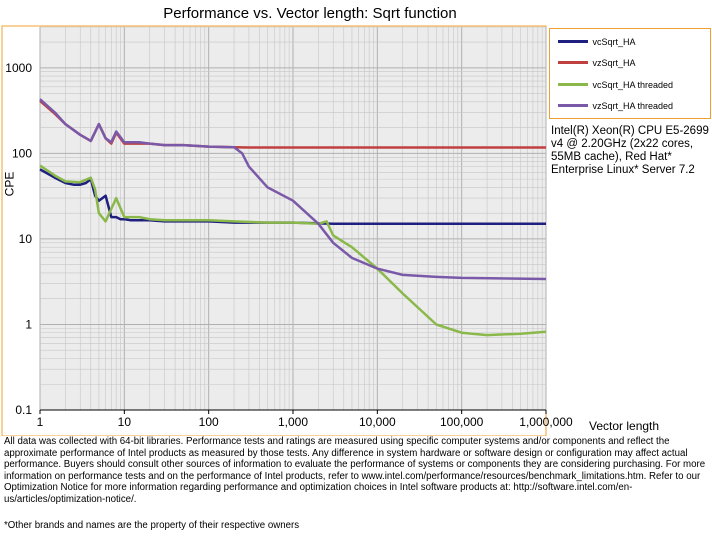 This screenshot has height=546, width=712. I want to click on y-tick-label: 100, so click(22, 153).